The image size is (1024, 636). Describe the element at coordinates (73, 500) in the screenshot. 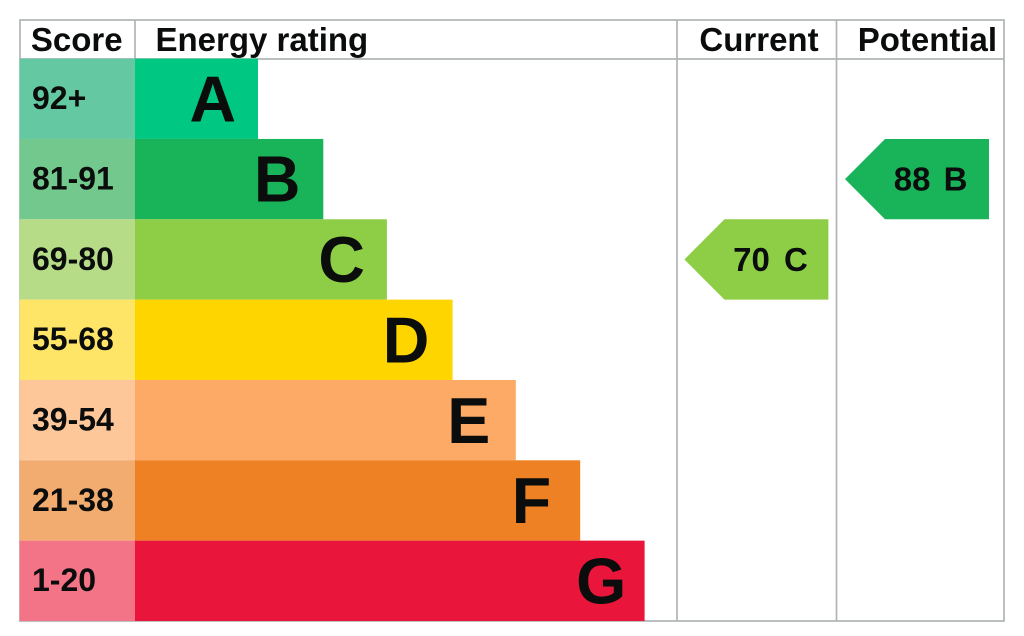

I see `svg-text: 21-38` at that location.